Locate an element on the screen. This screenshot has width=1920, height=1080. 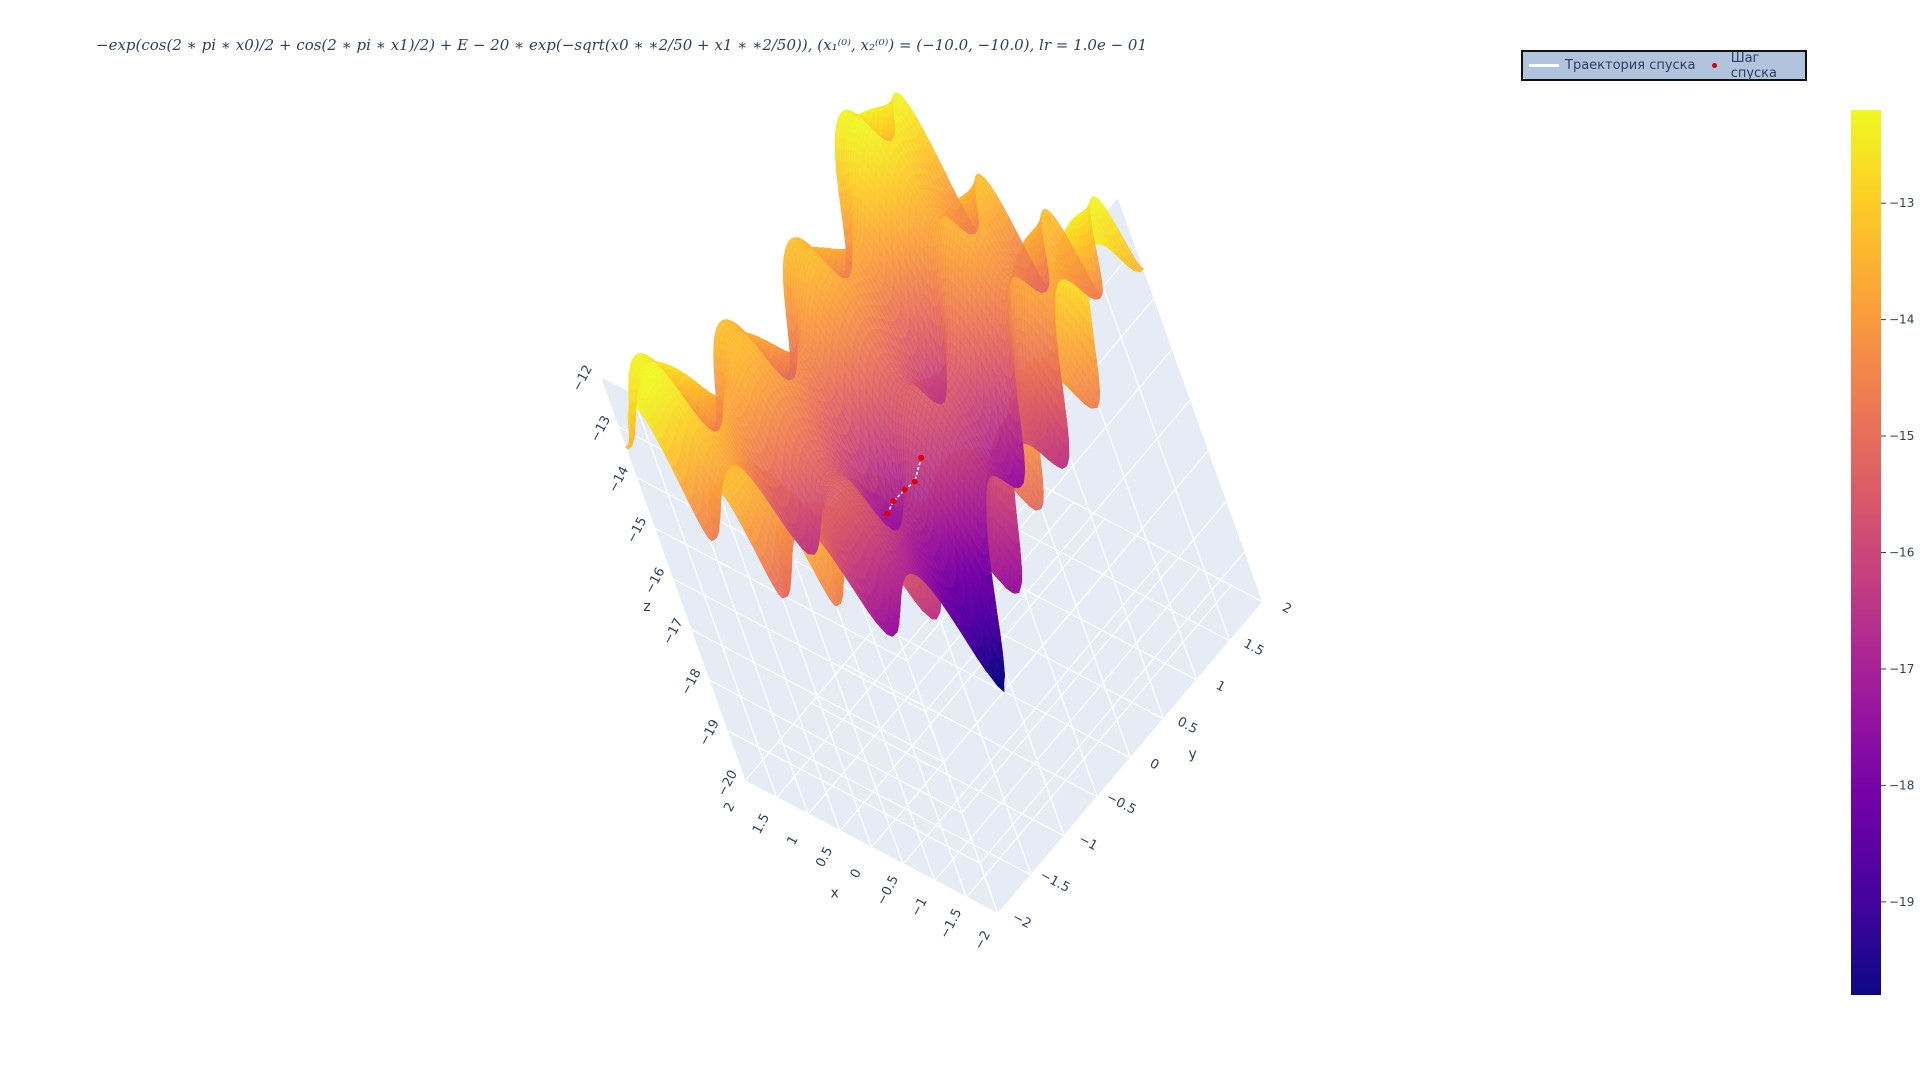
legend-item-steps: Шаг спуска is located at coordinates (1750, 65).